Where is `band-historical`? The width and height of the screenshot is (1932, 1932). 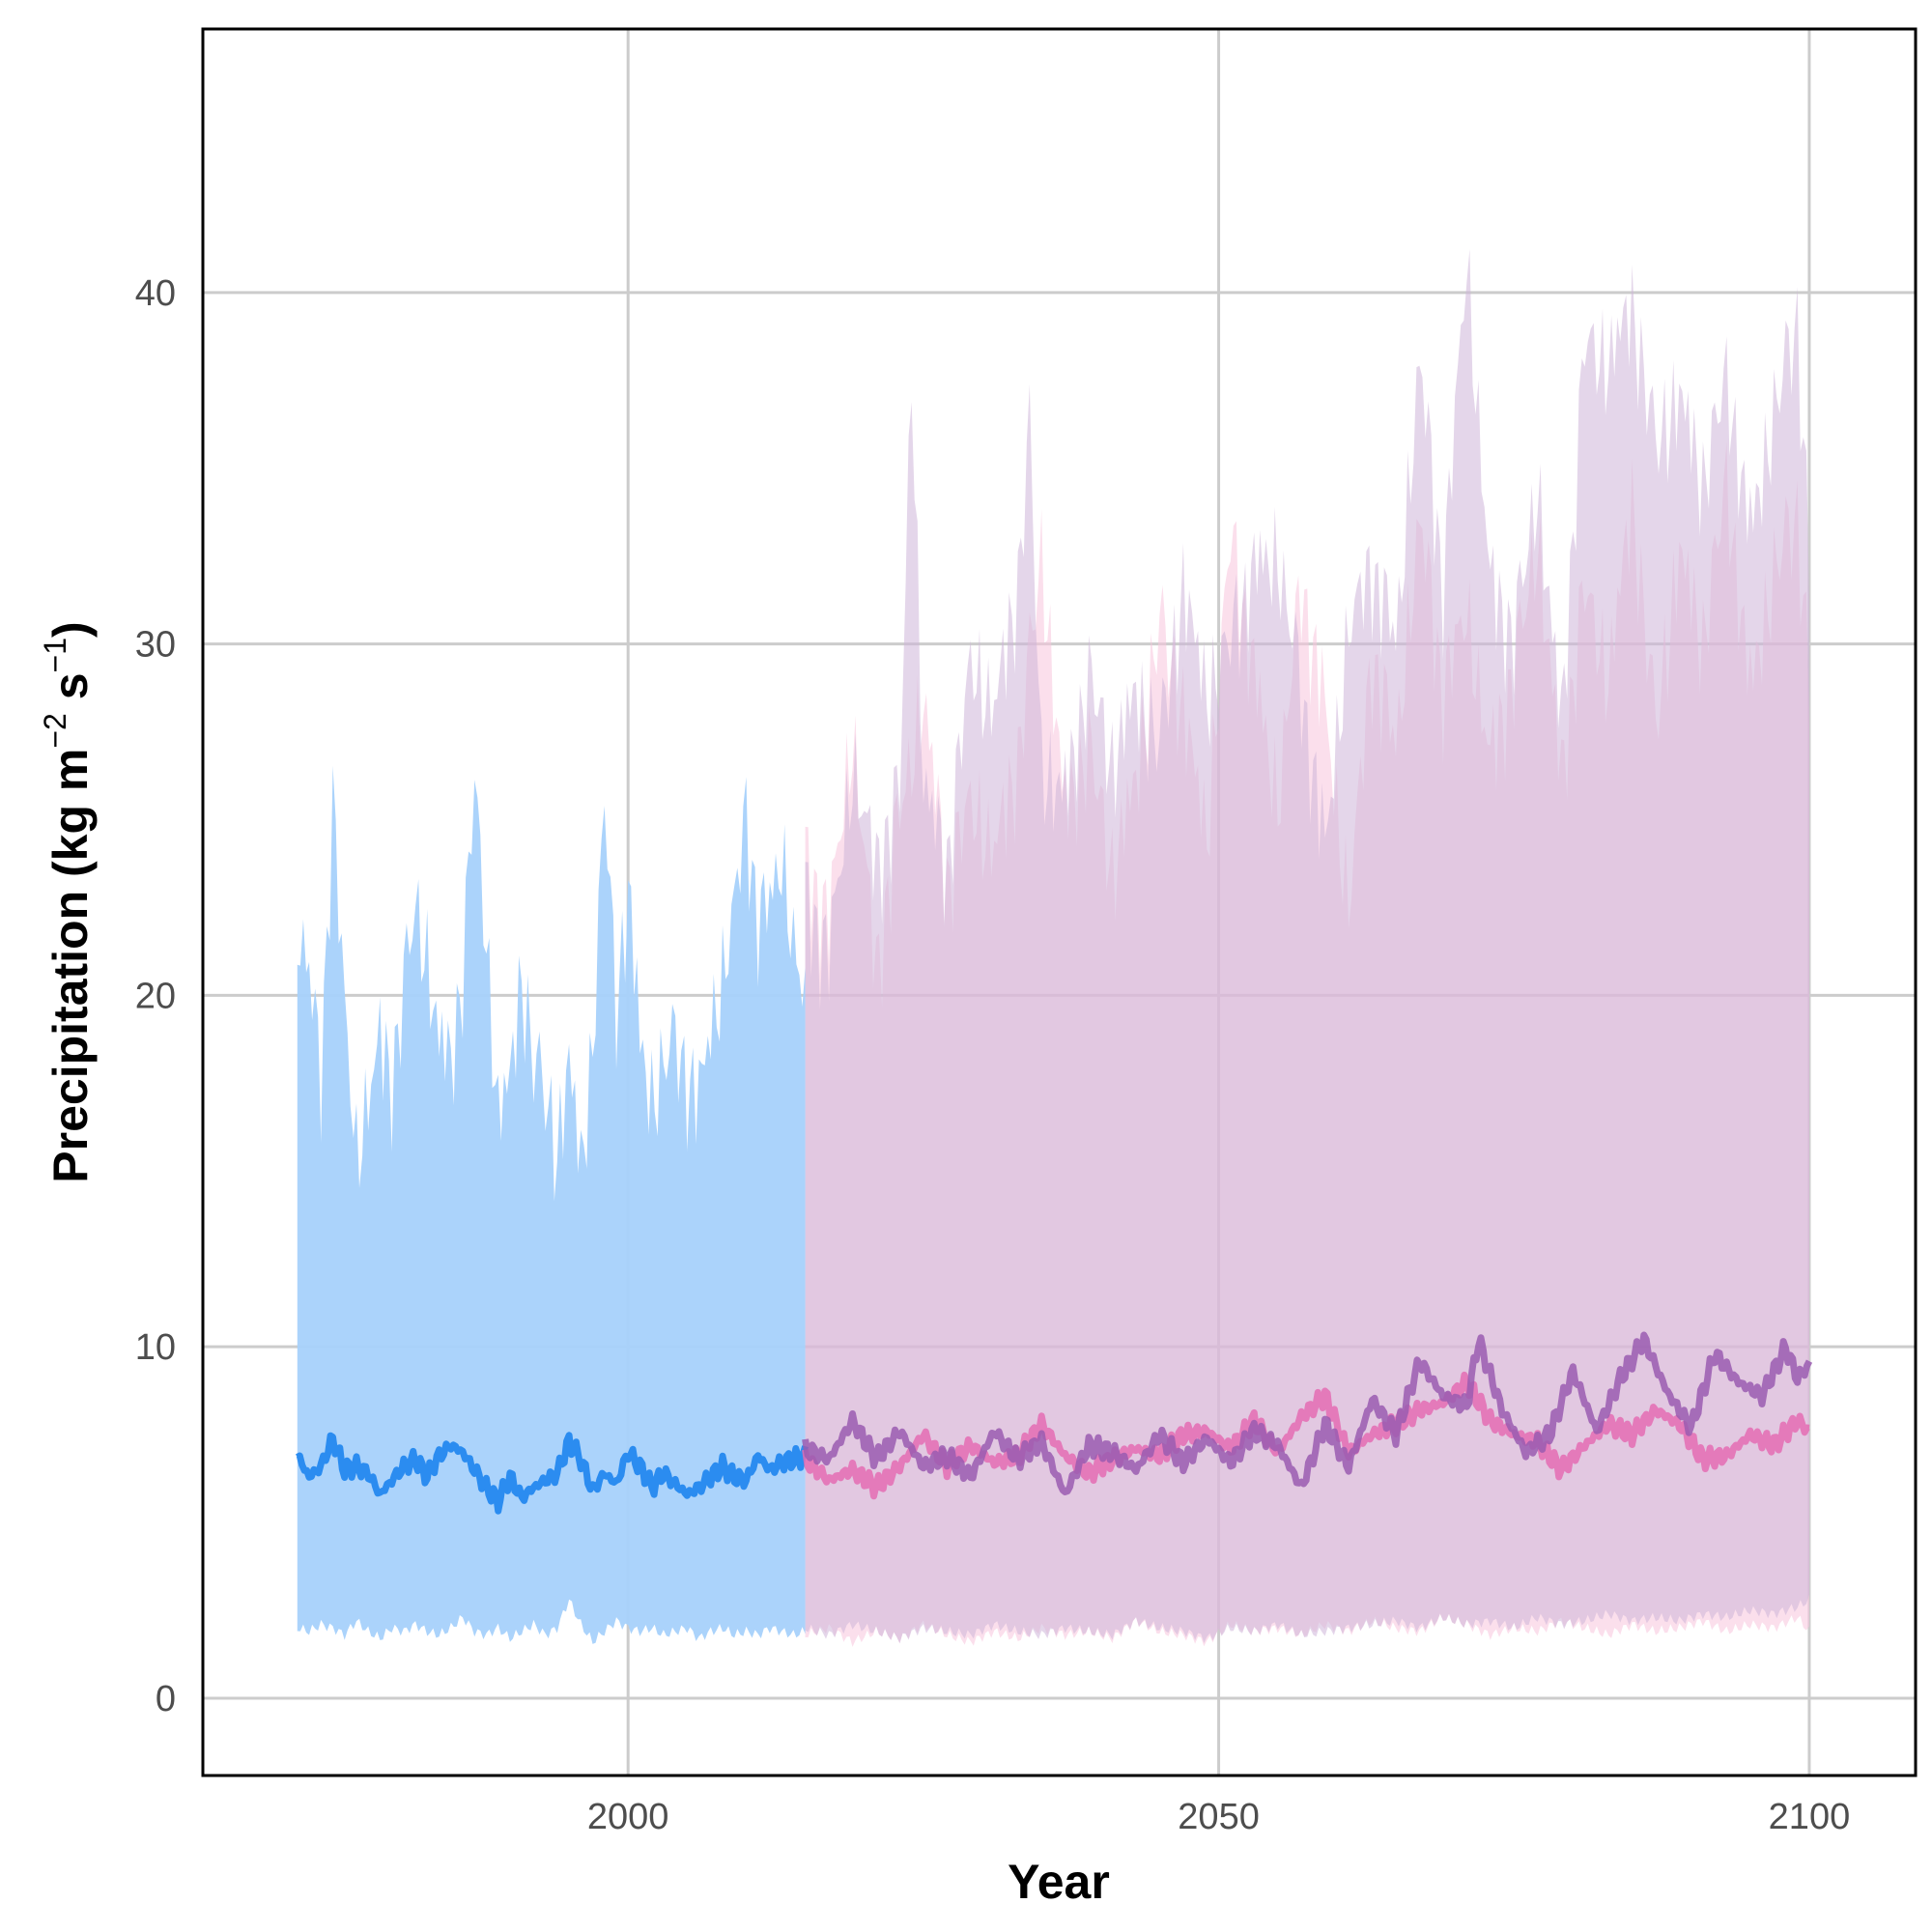 band-historical is located at coordinates (551, 1204).